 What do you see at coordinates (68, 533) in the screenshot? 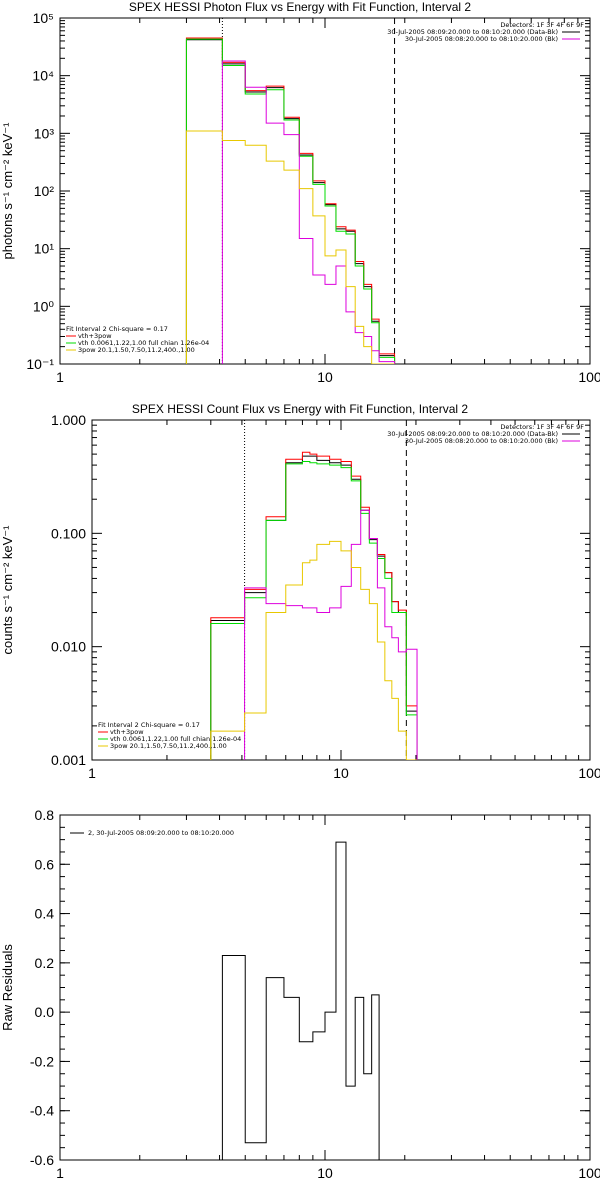
I see `y-tick-label: 0.100` at bounding box center [68, 533].